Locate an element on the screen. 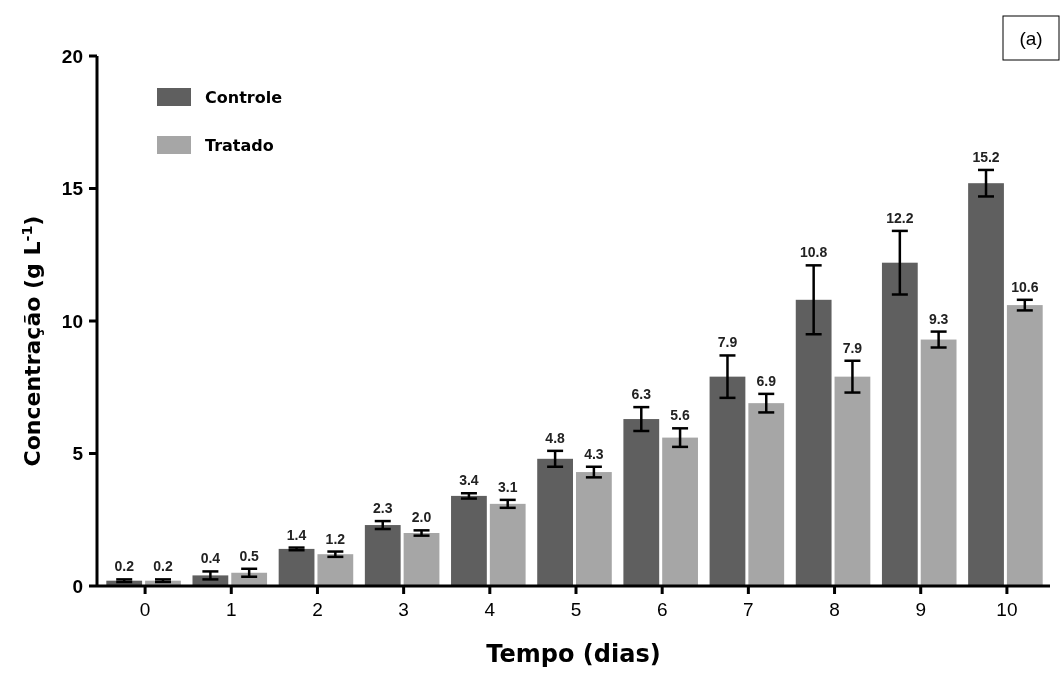 The height and width of the screenshot is (674, 1062). data-label: 2.3 is located at coordinates (383, 508).